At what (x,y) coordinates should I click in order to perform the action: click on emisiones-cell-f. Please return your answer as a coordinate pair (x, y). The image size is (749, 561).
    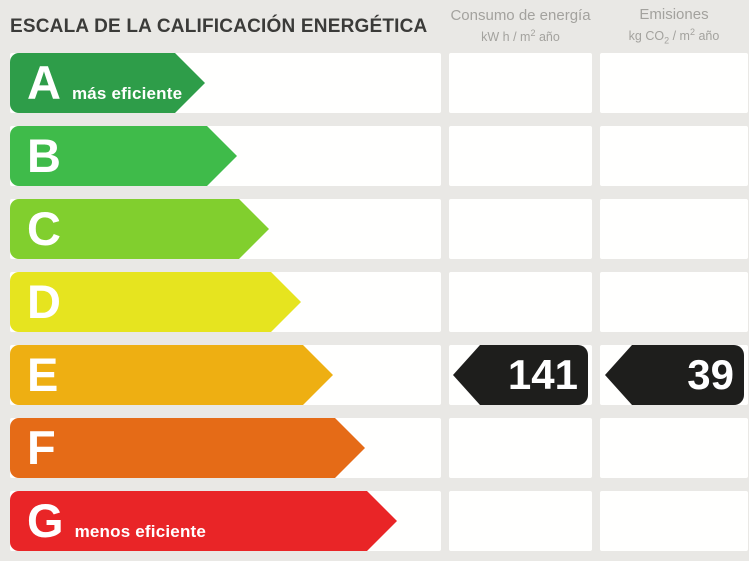
    Looking at the image, I should click on (674, 448).